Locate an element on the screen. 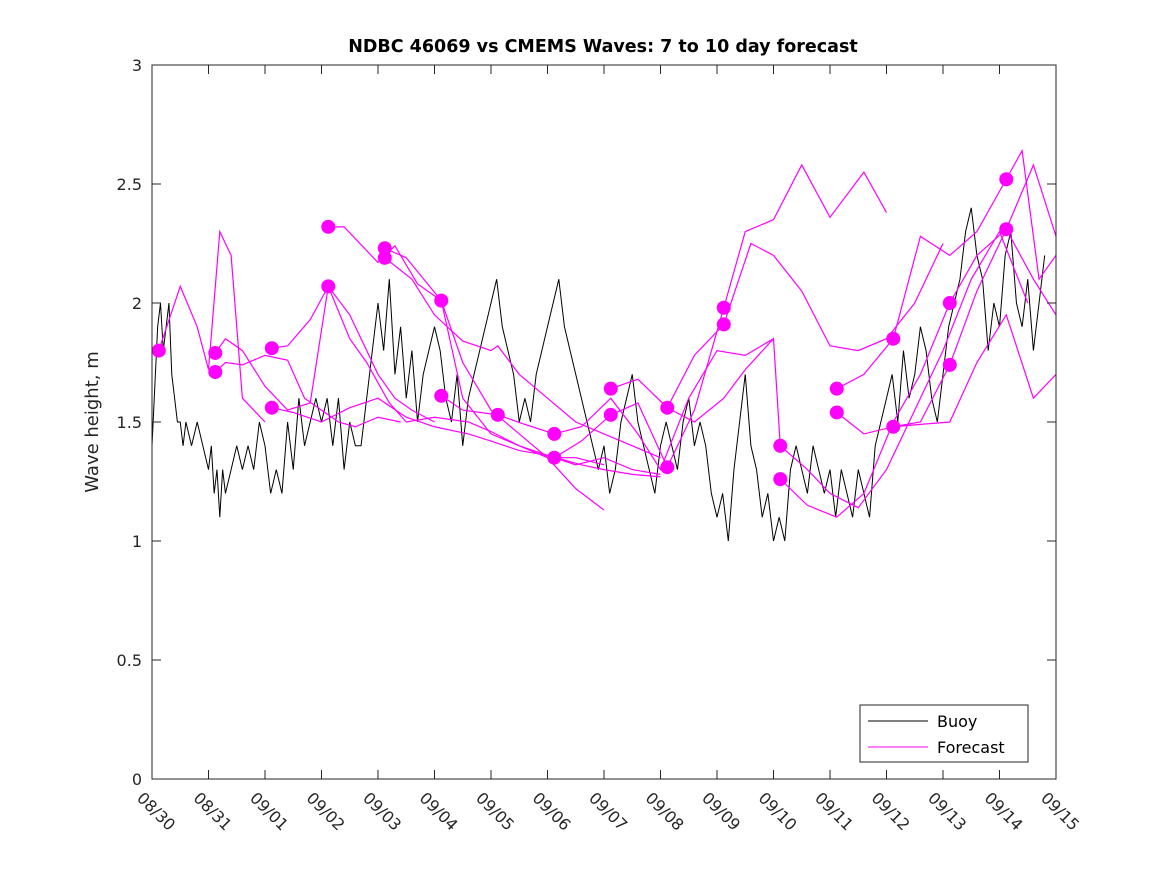 The image size is (1167, 875). x-tick-label: 09/02 is located at coordinates (326, 811).